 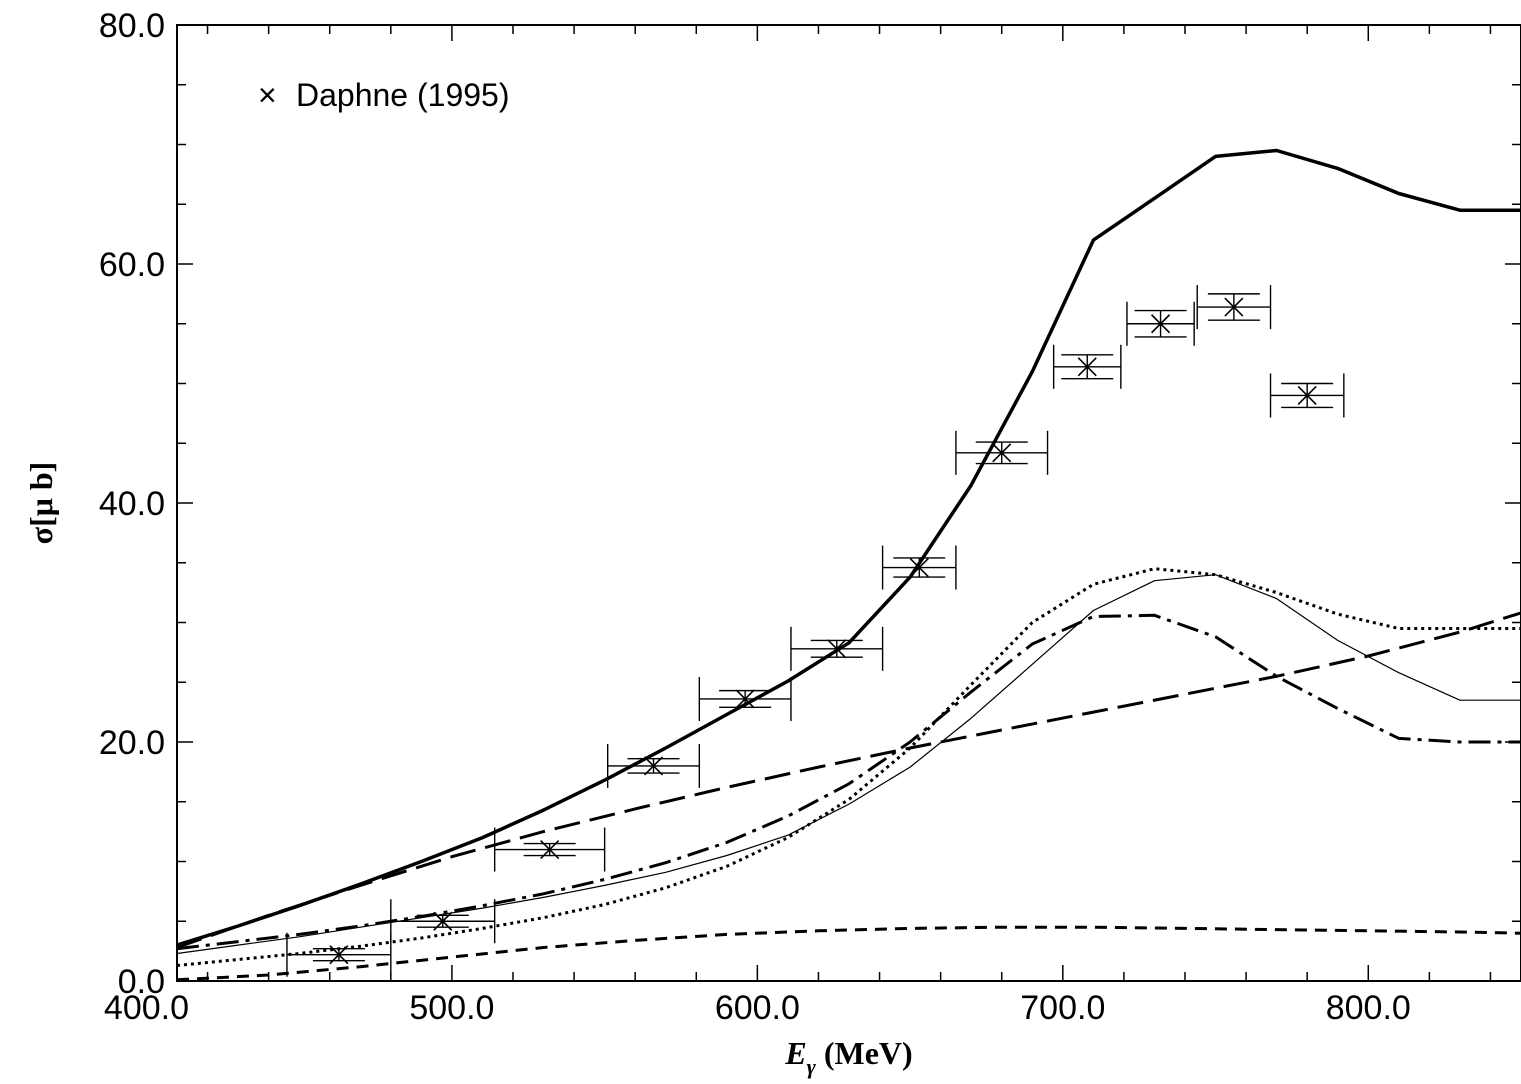 What do you see at coordinates (848, 953) in the screenshot?
I see `series-line-short-dash` at bounding box center [848, 953].